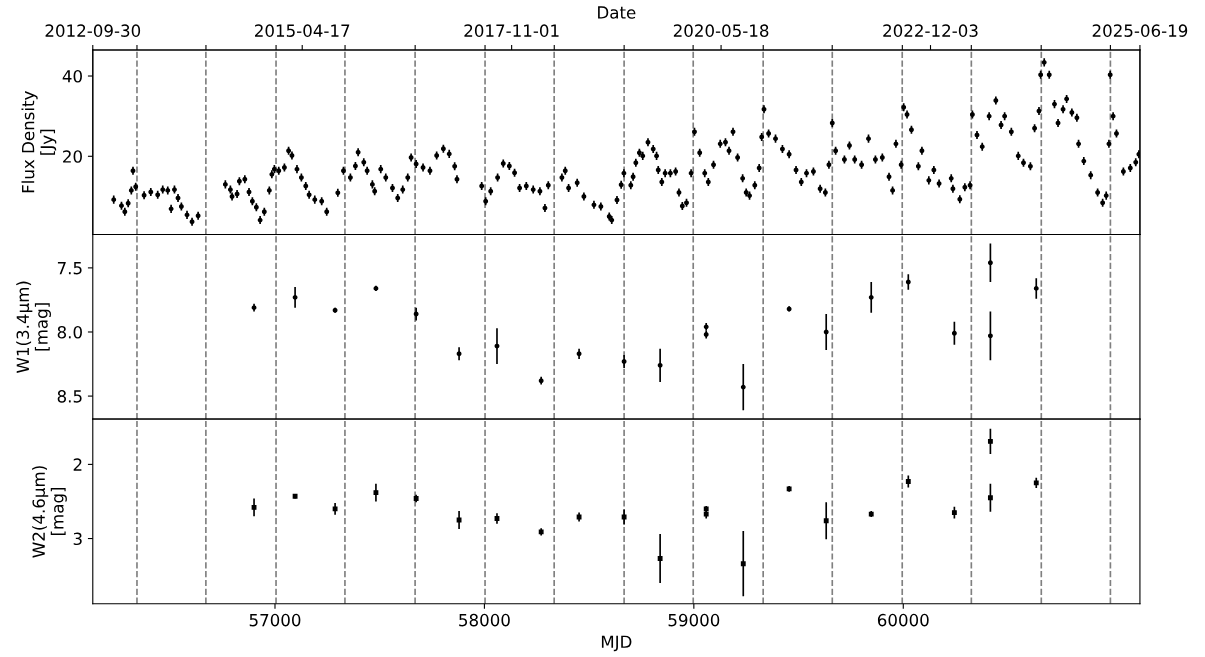  What do you see at coordinates (69, 268) in the screenshot?
I see `y-tick-label: 7.5` at bounding box center [69, 268].